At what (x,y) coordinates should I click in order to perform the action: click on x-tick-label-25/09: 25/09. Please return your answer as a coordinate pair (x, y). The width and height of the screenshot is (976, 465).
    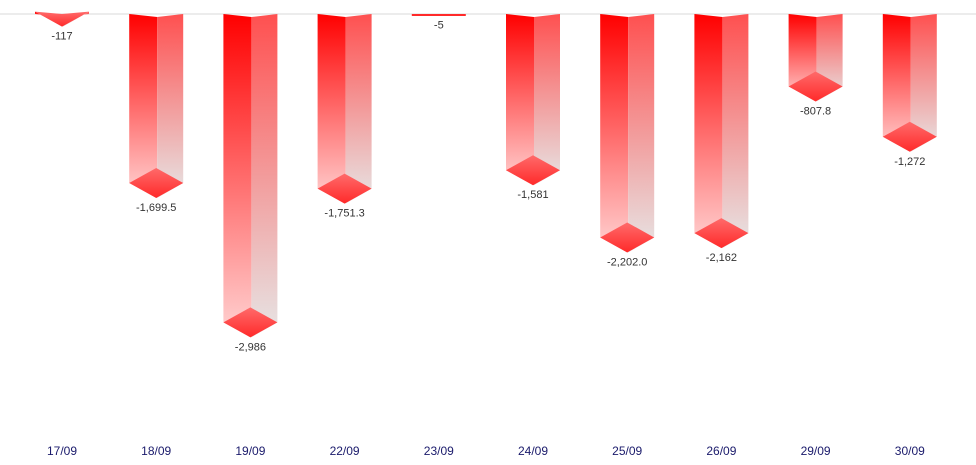
    Looking at the image, I should click on (627, 451).